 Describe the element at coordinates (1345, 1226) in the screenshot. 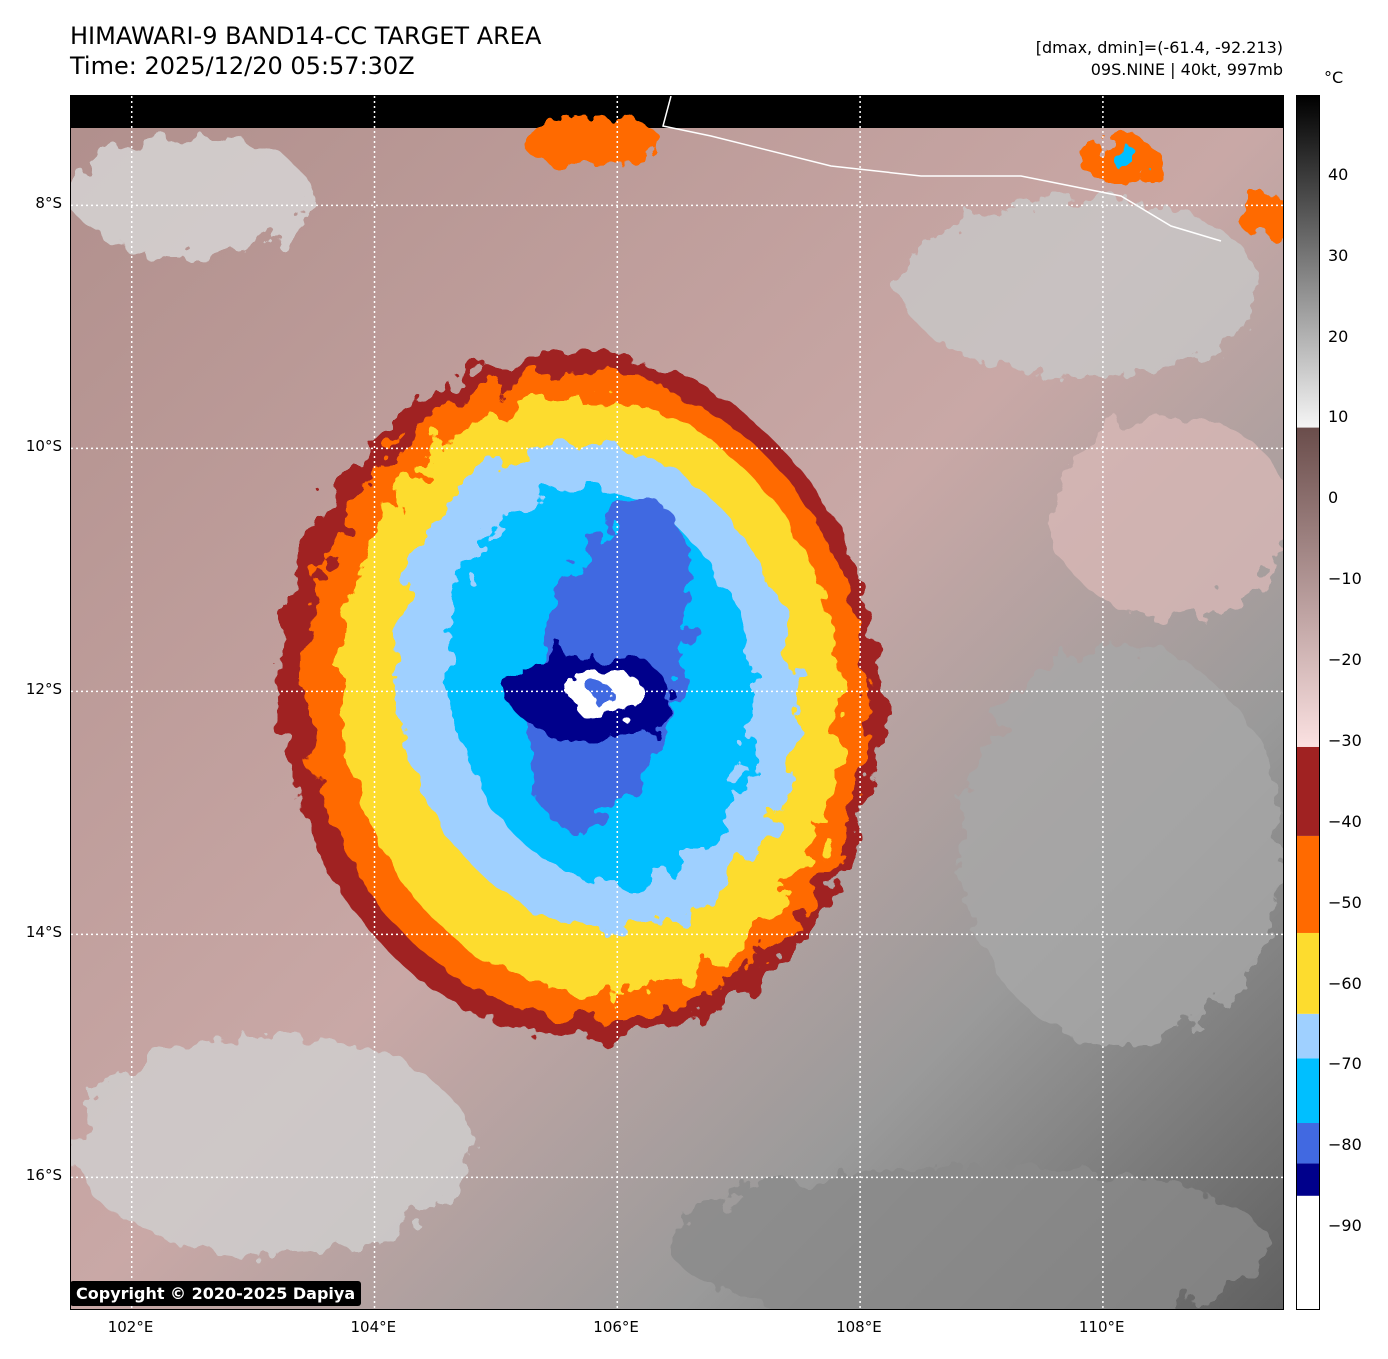

I see `colorbar-tick-label: −90` at that location.